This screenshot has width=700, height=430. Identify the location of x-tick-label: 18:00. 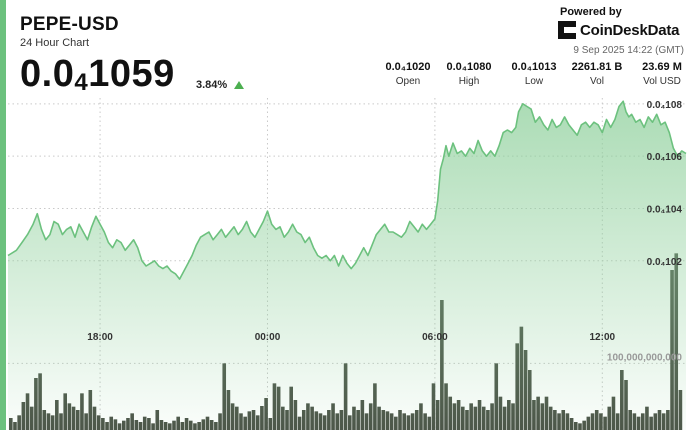
(100, 337).